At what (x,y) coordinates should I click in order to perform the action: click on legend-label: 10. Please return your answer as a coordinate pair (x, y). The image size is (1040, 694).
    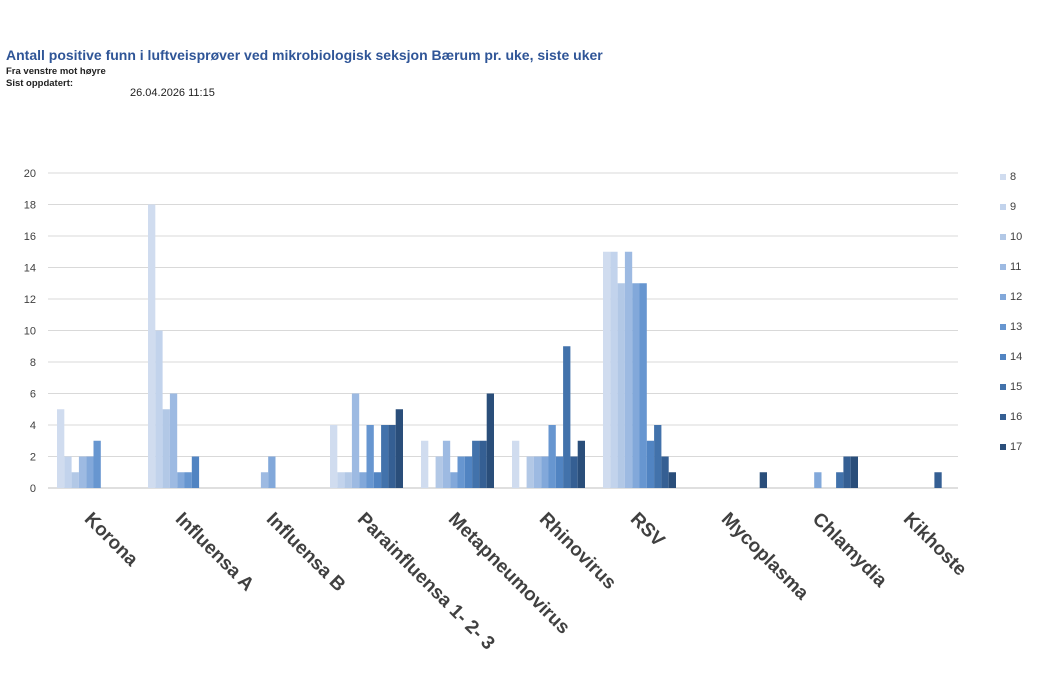
    Looking at the image, I should click on (1016, 237).